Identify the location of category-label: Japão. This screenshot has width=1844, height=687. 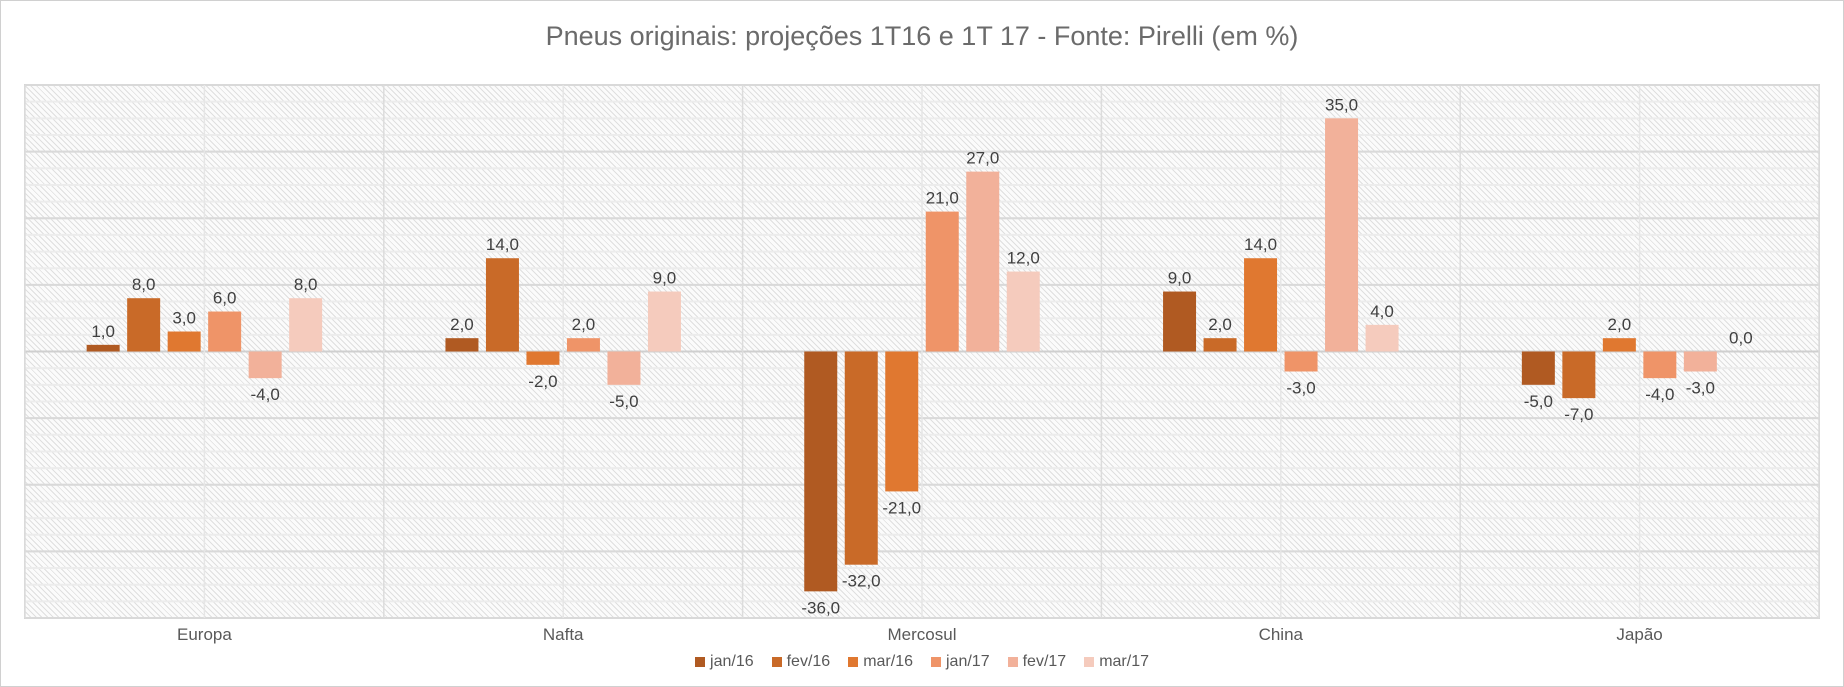
(1639, 634).